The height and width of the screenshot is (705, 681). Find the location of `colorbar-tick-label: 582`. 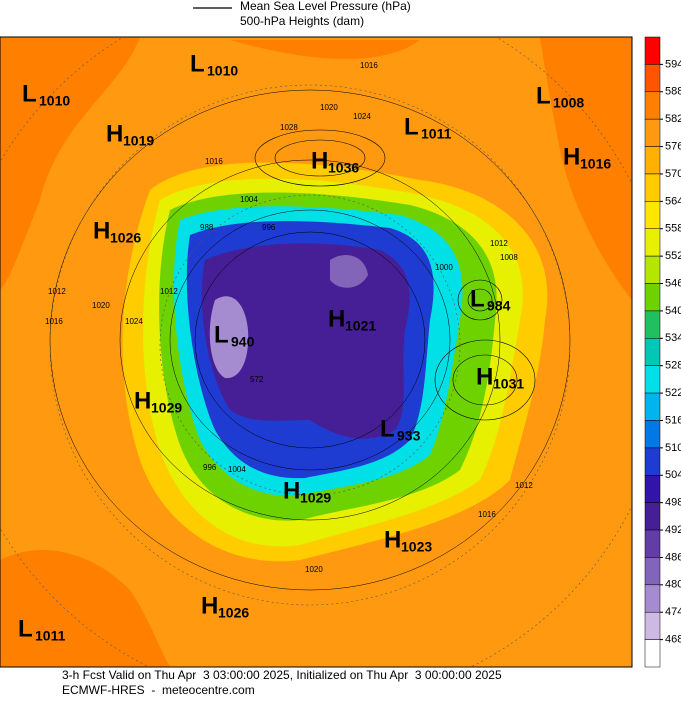

colorbar-tick-label: 582 is located at coordinates (673, 119).